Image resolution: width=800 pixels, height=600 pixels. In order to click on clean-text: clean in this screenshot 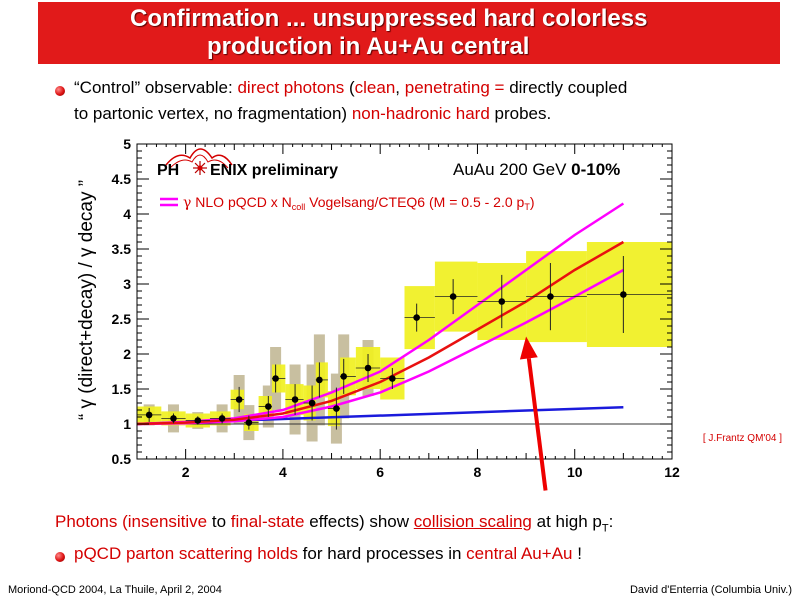, I will do `click(375, 87)`.